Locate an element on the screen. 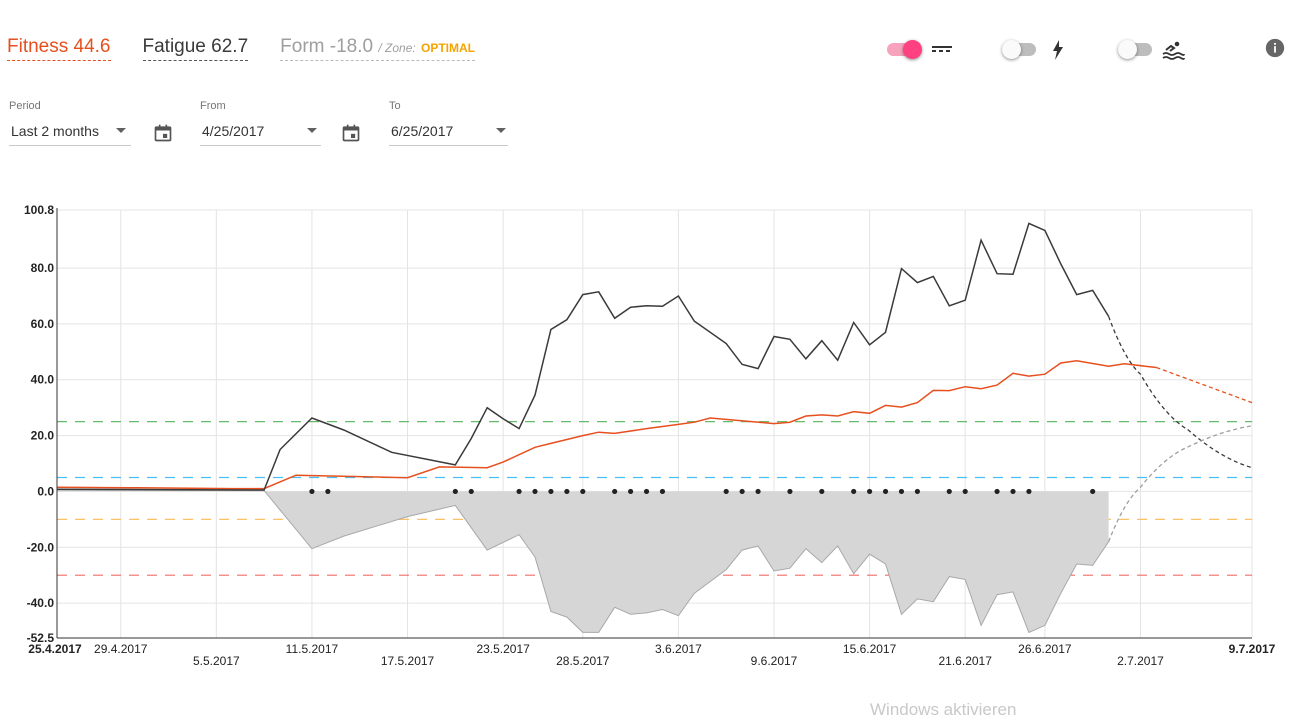  y-tick-label: 80.0 is located at coordinates (43, 268).